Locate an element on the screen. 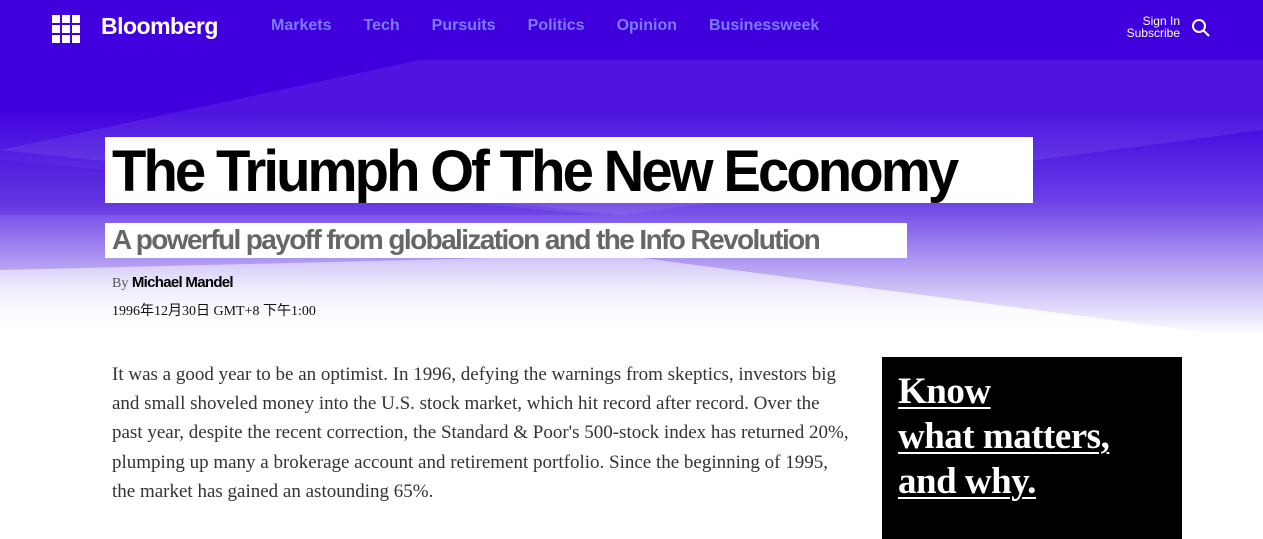 Image resolution: width=1263 pixels, height=539 pixels. author-link: Michael Mandel is located at coordinates (182, 282).